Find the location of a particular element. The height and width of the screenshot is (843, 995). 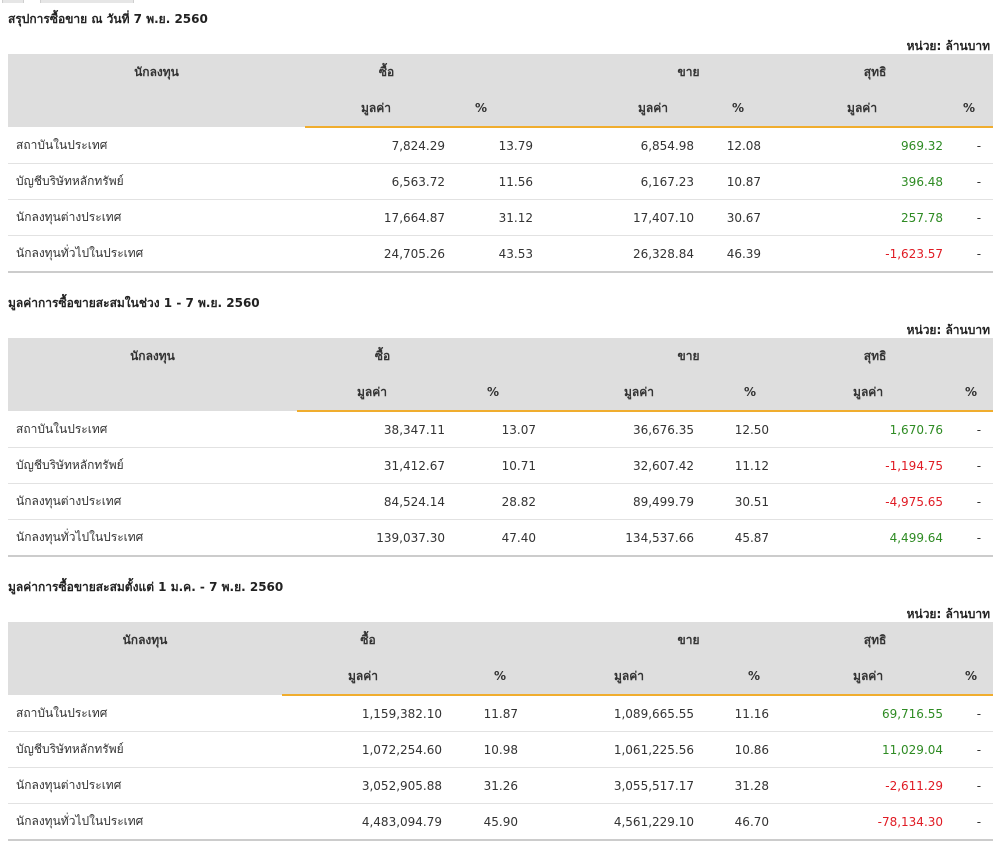

buy-value: 1,072,254.60 is located at coordinates (388, 749).